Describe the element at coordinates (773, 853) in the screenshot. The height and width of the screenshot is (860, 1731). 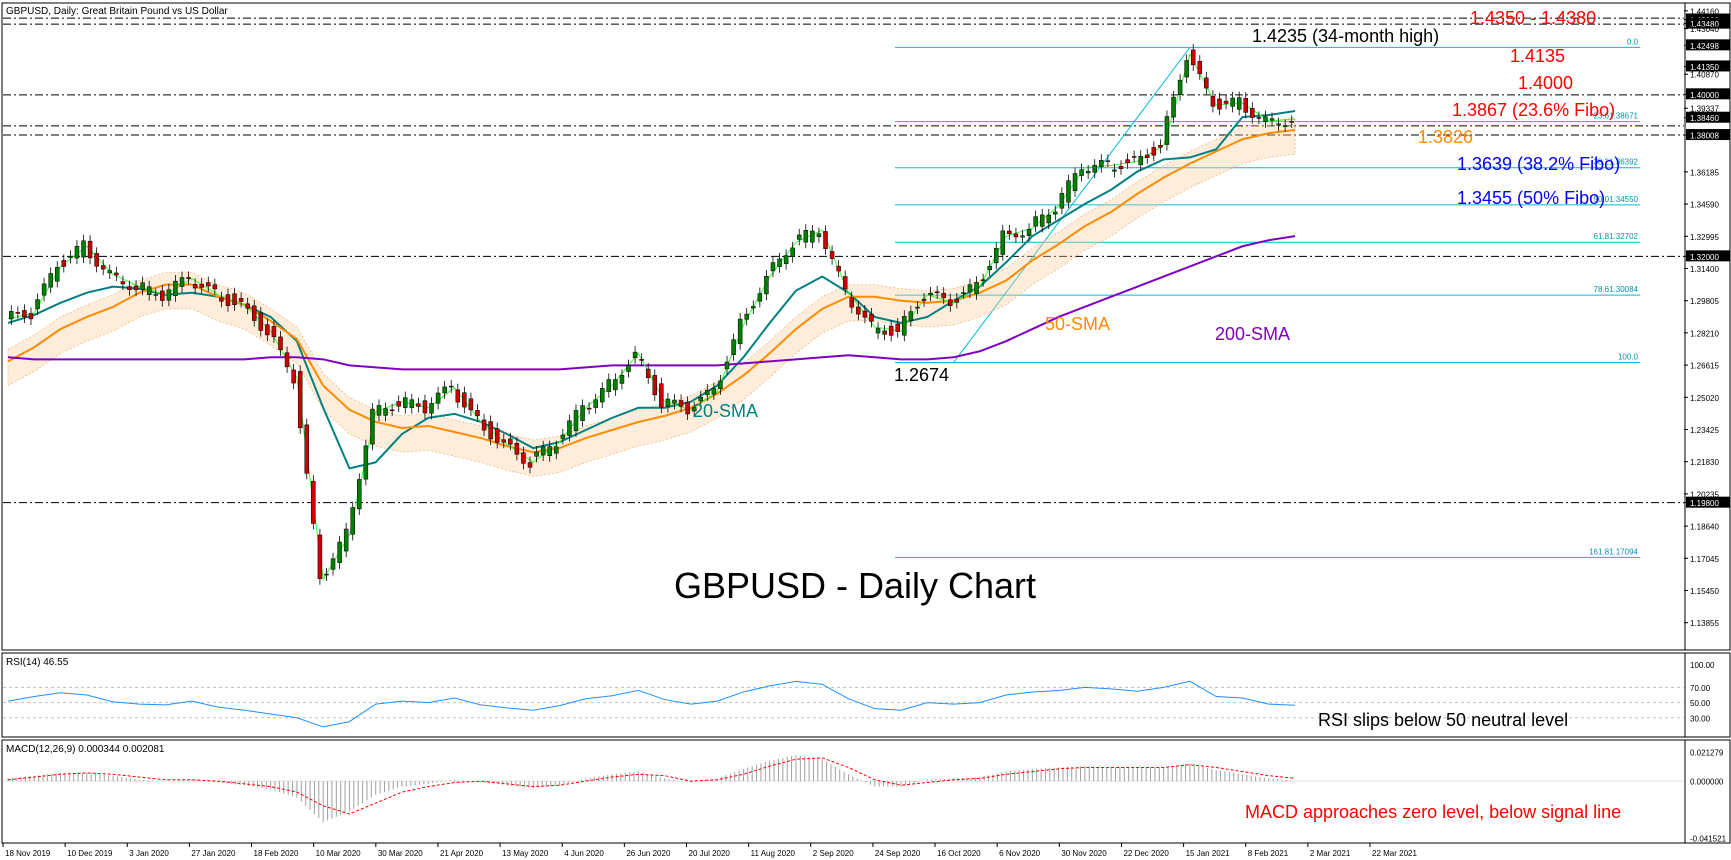
I see `x-tick-label: 11 Aug 2020` at that location.